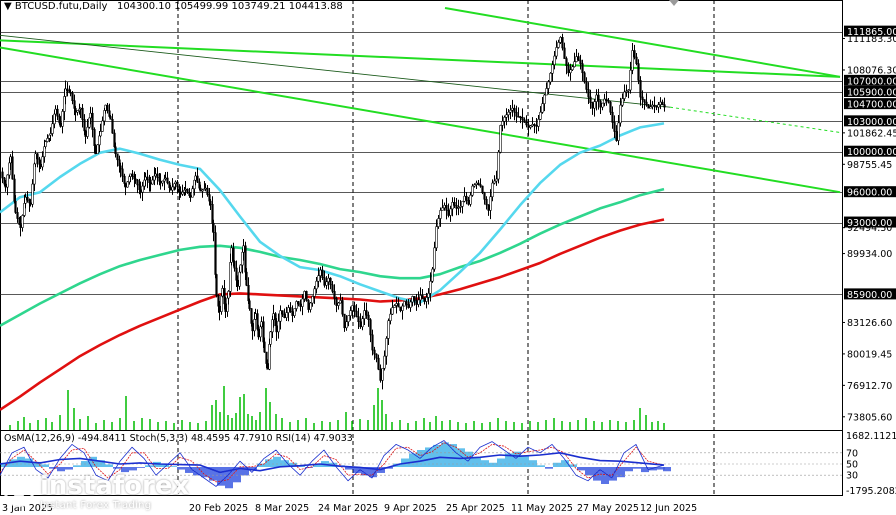  I want to click on level-label: 96000.00, so click(869, 193).